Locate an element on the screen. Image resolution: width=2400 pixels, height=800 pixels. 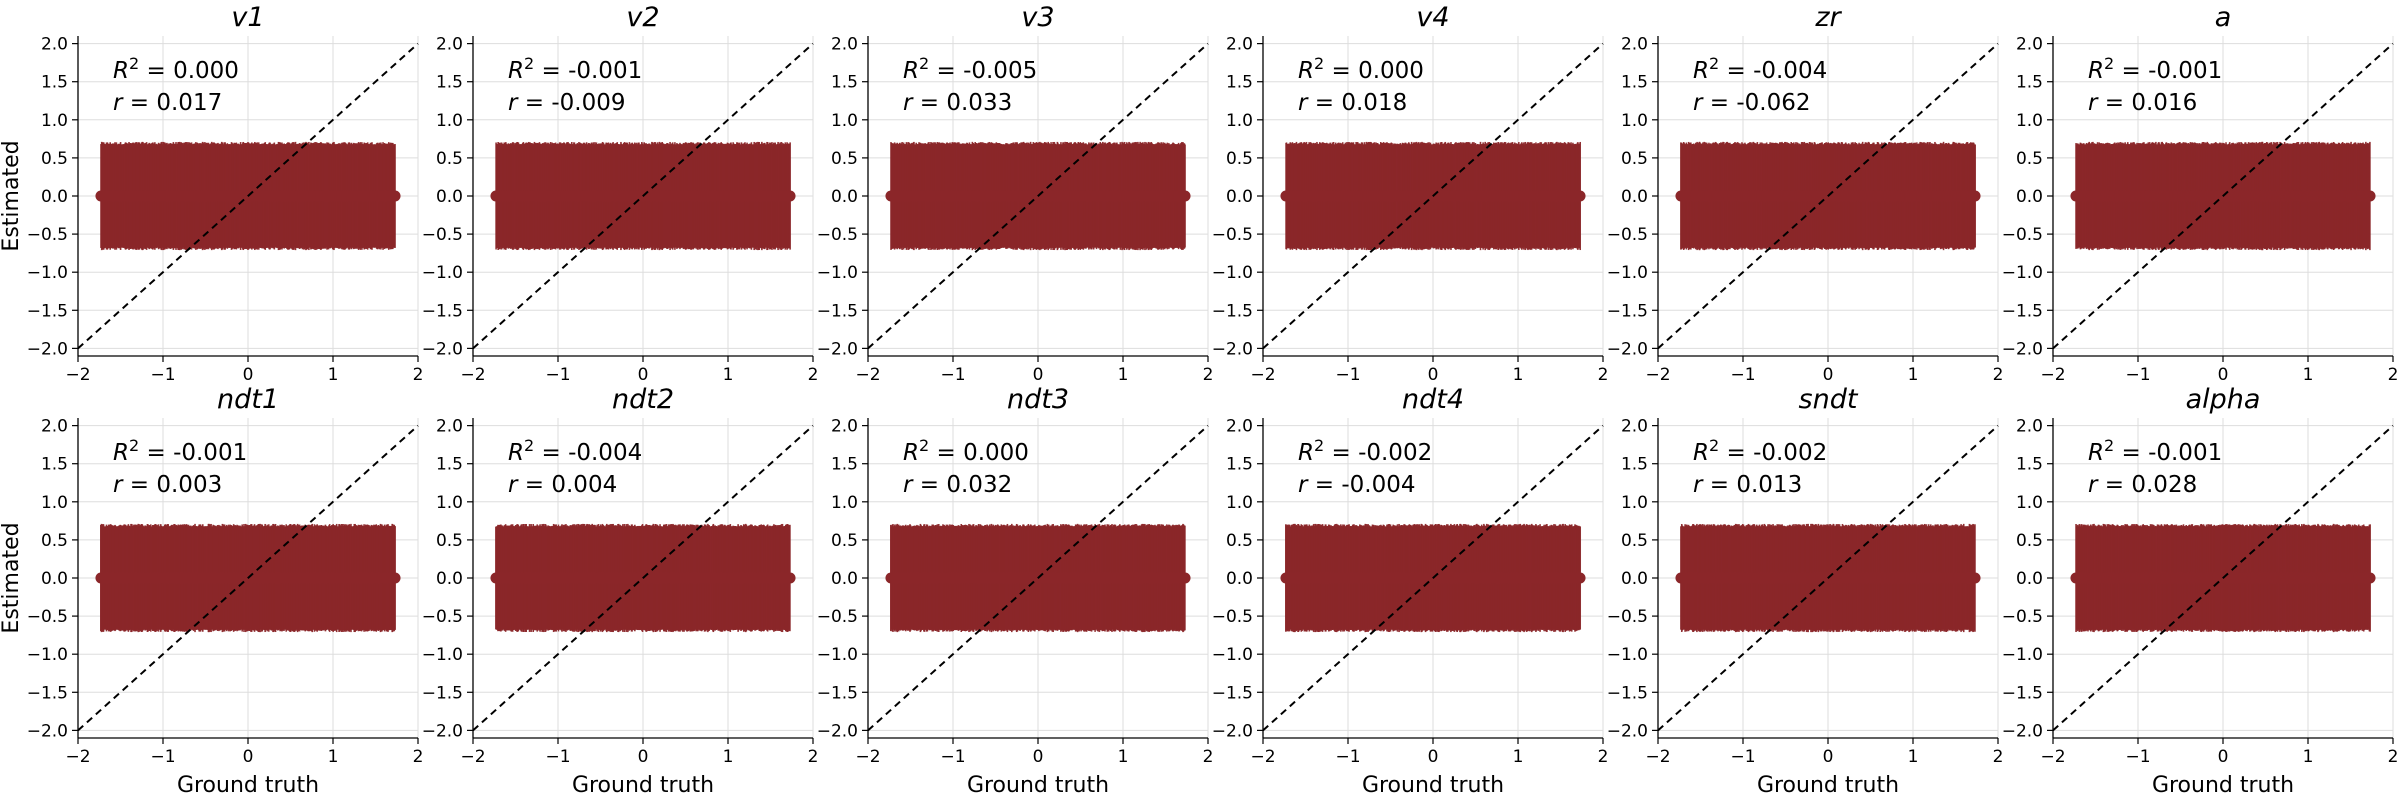
r-label: r = 0.033 is located at coordinates (957, 103).